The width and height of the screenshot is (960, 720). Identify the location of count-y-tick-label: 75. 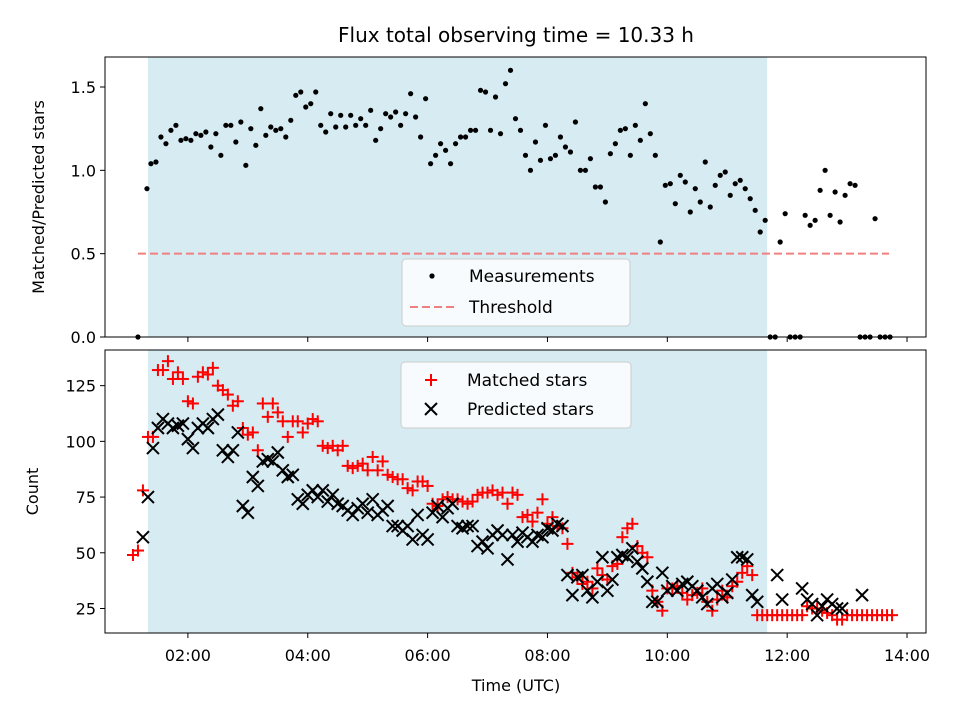
(86, 497).